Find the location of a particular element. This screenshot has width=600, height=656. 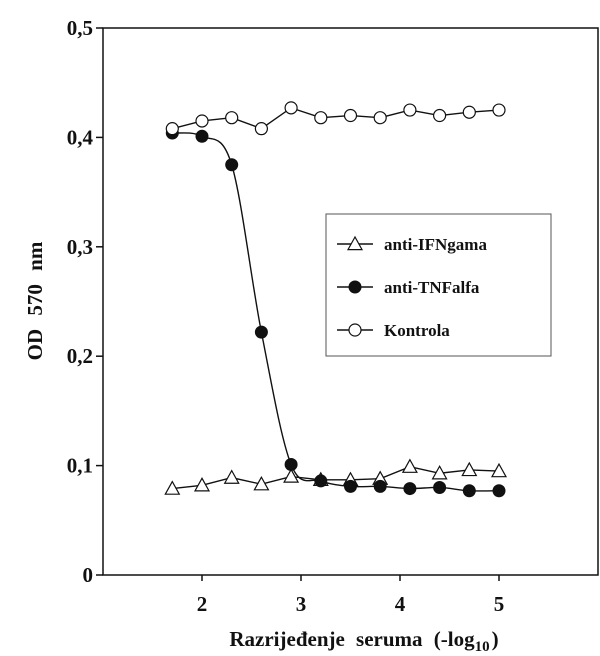

y-tick-label: 0,4 is located at coordinates (80, 137).